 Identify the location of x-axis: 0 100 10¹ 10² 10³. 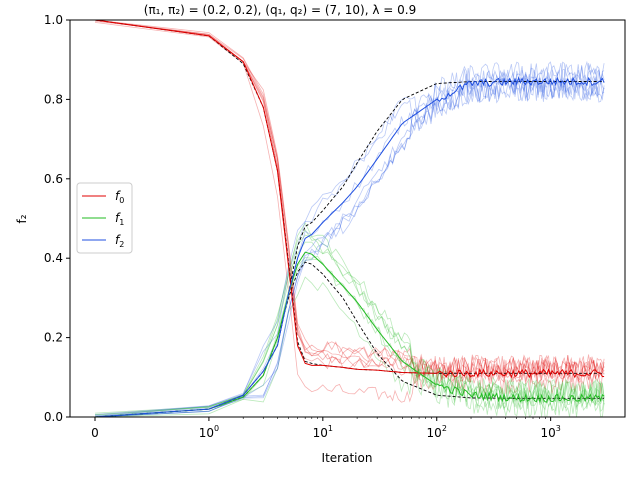
(326, 428).